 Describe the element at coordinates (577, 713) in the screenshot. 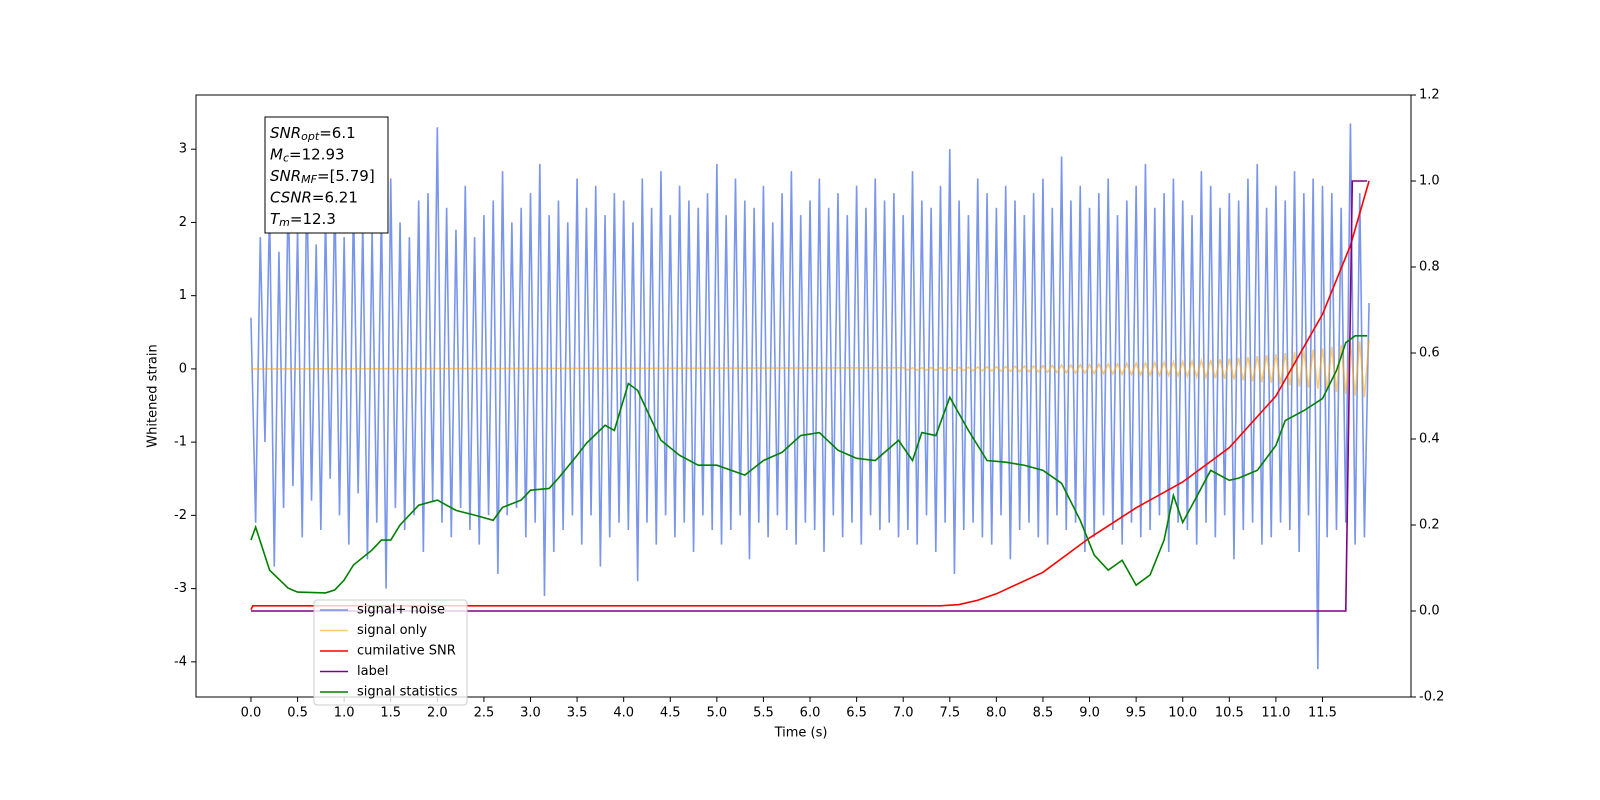

I see `x-tick-label: 3.5` at that location.